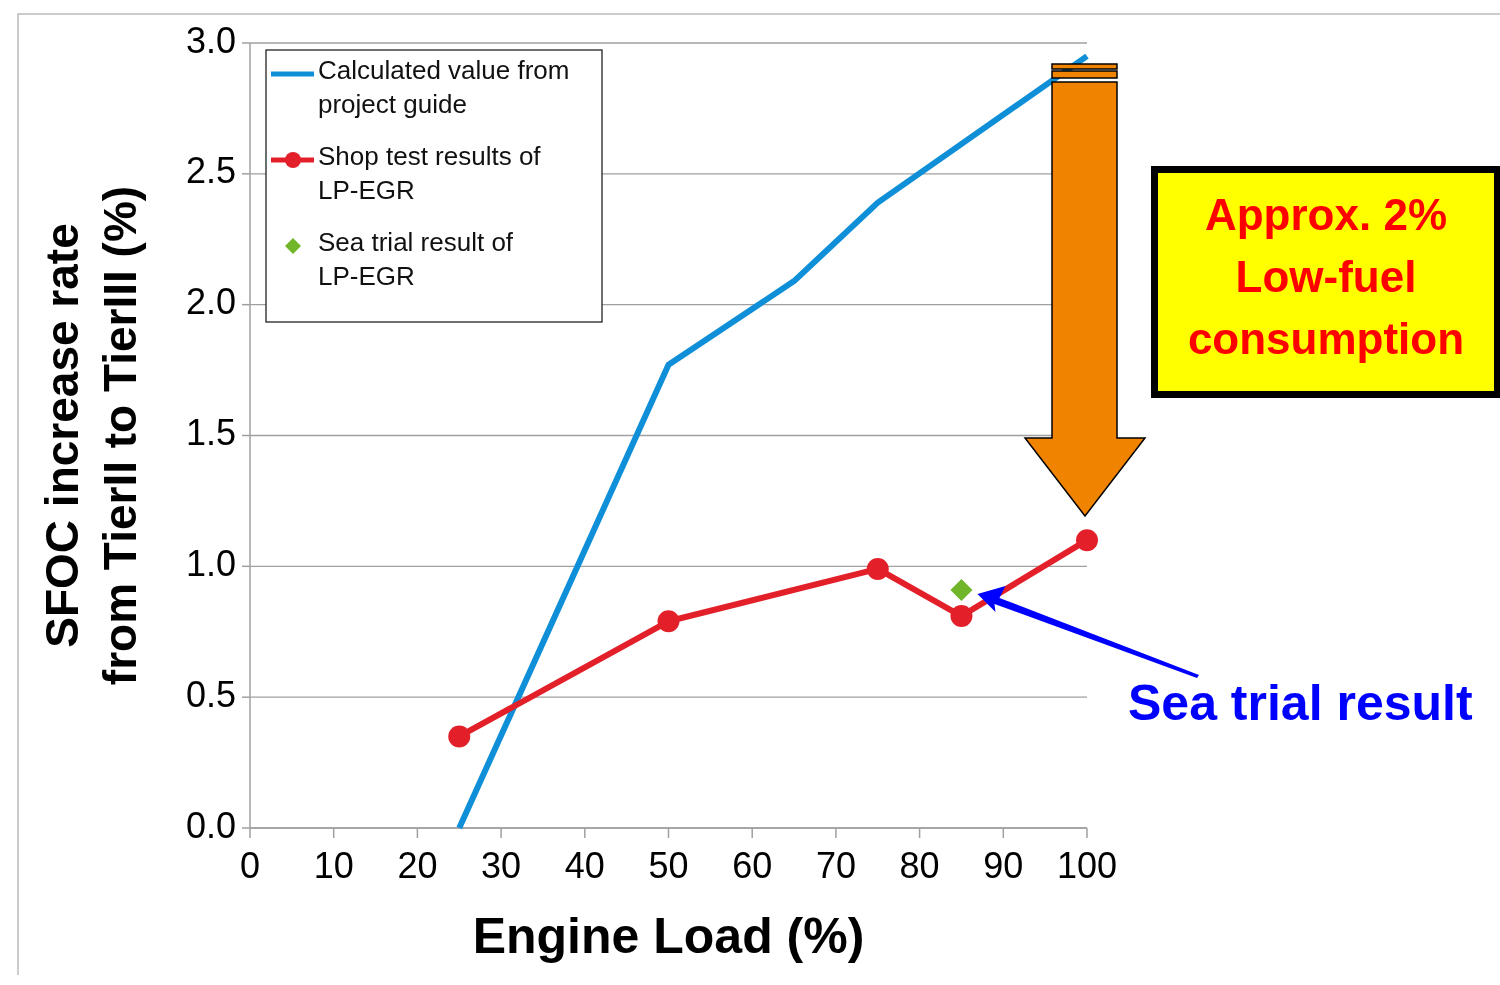 This screenshot has height=985, width=1500. What do you see at coordinates (210, 563) in the screenshot?
I see `y-tick-label: 1.0` at bounding box center [210, 563].